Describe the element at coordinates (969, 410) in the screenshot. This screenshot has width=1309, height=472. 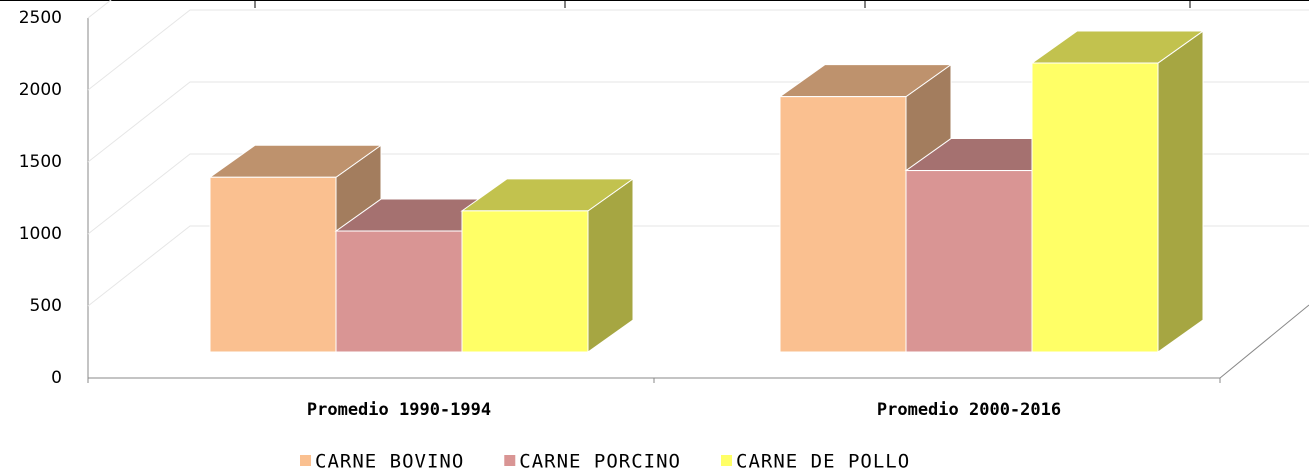
I see `x-tick-label: Promedio 2000-2016` at that location.